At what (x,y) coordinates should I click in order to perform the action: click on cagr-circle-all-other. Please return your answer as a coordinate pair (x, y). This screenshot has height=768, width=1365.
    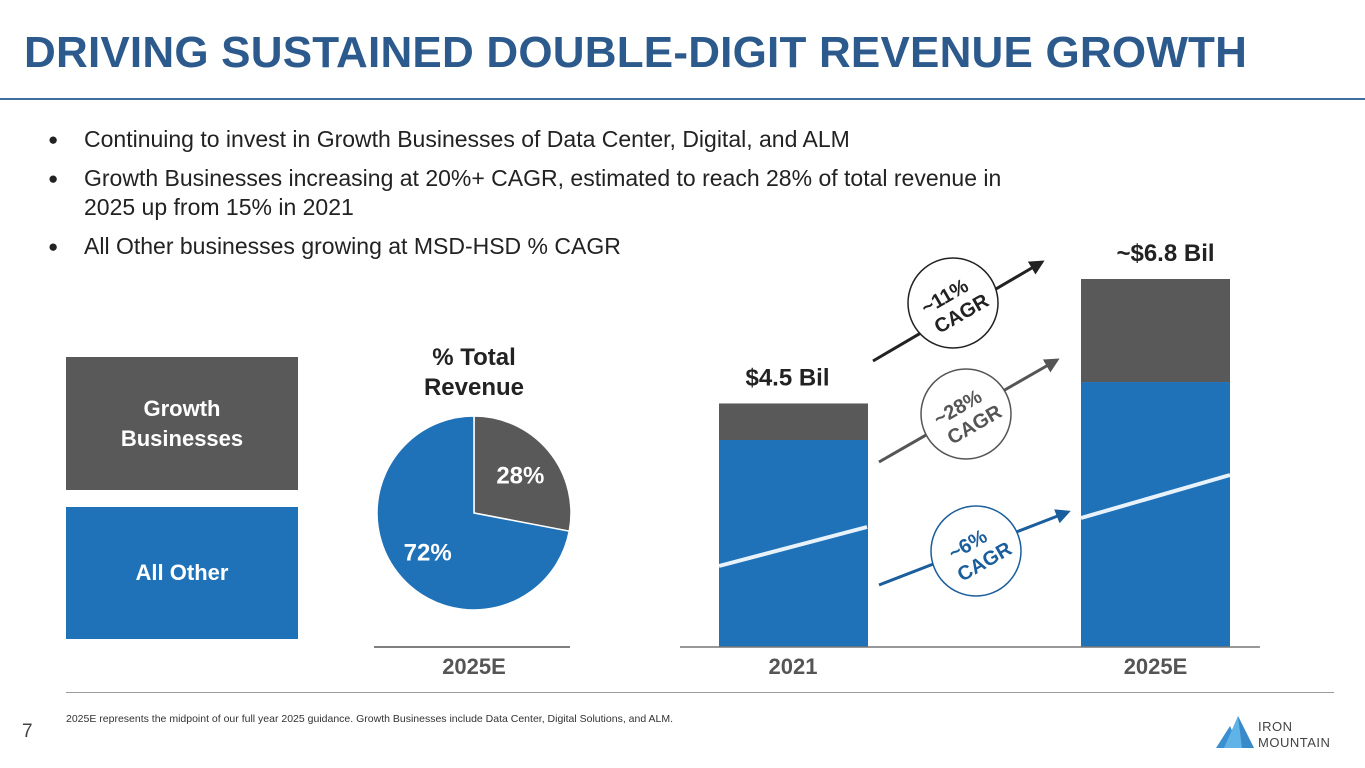
    Looking at the image, I should click on (976, 551).